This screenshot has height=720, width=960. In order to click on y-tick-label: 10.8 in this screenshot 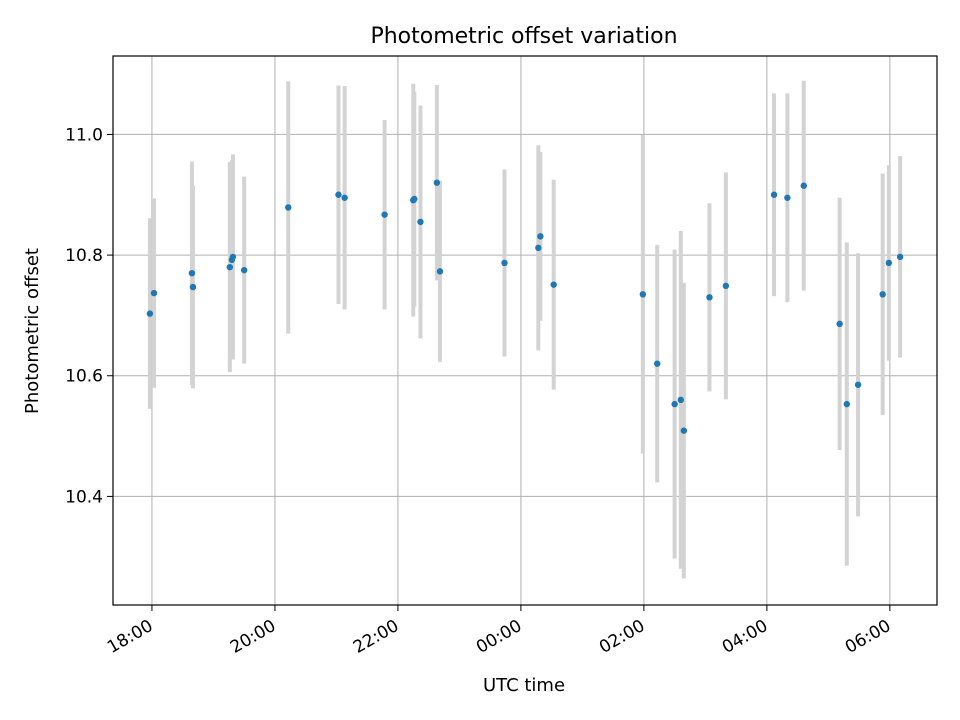, I will do `click(84, 256)`.